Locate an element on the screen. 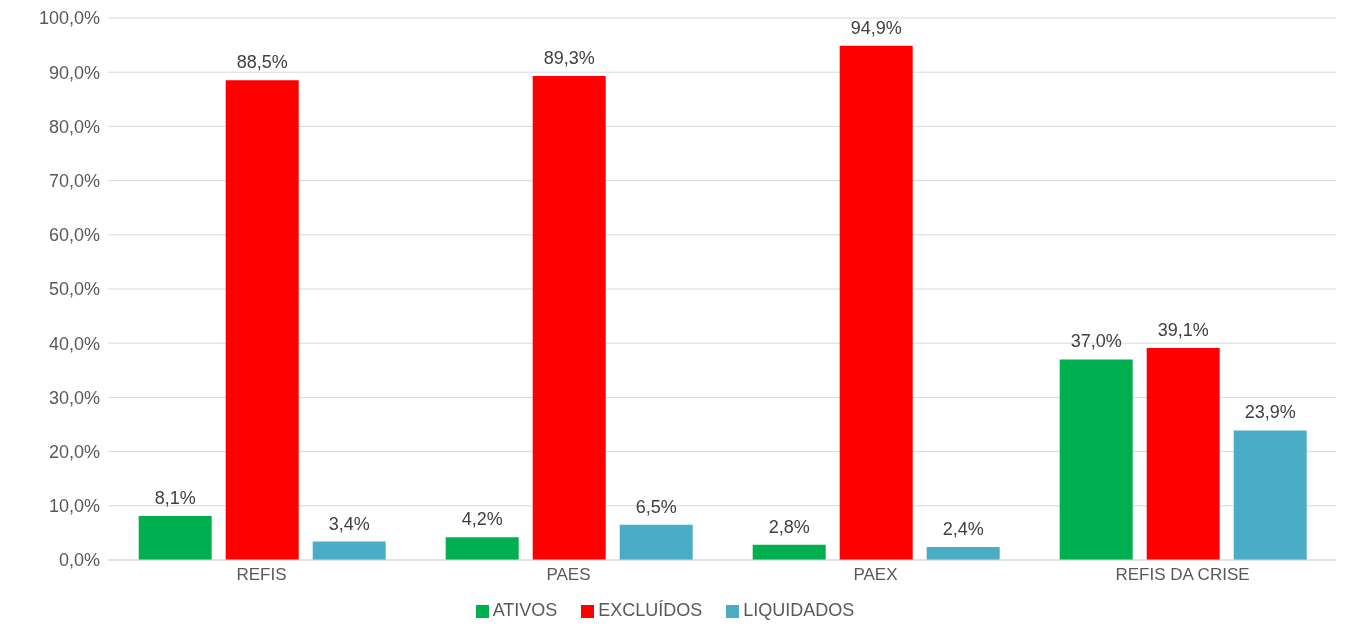 The height and width of the screenshot is (634, 1354). legend-label: LIQUIDADOS is located at coordinates (799, 610).